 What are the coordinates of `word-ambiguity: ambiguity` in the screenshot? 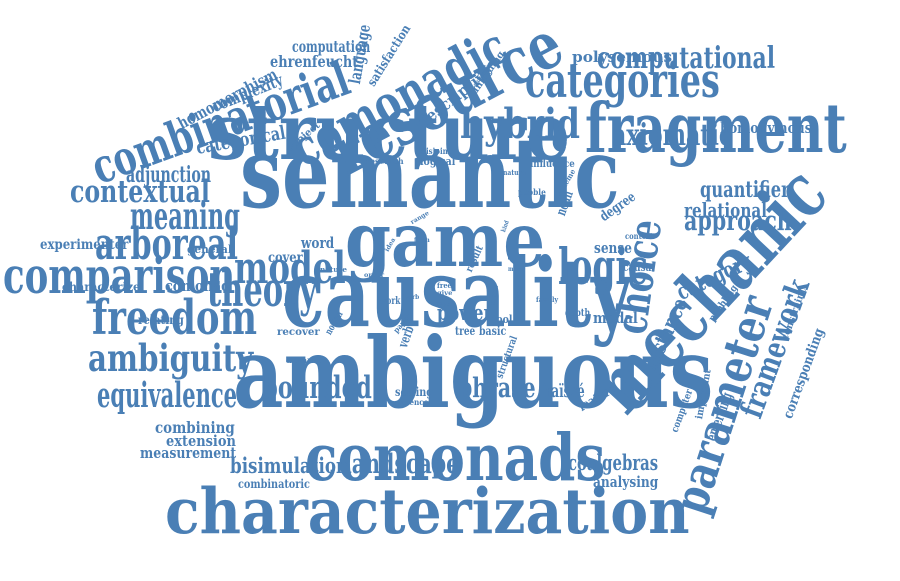 It's located at (171, 358).